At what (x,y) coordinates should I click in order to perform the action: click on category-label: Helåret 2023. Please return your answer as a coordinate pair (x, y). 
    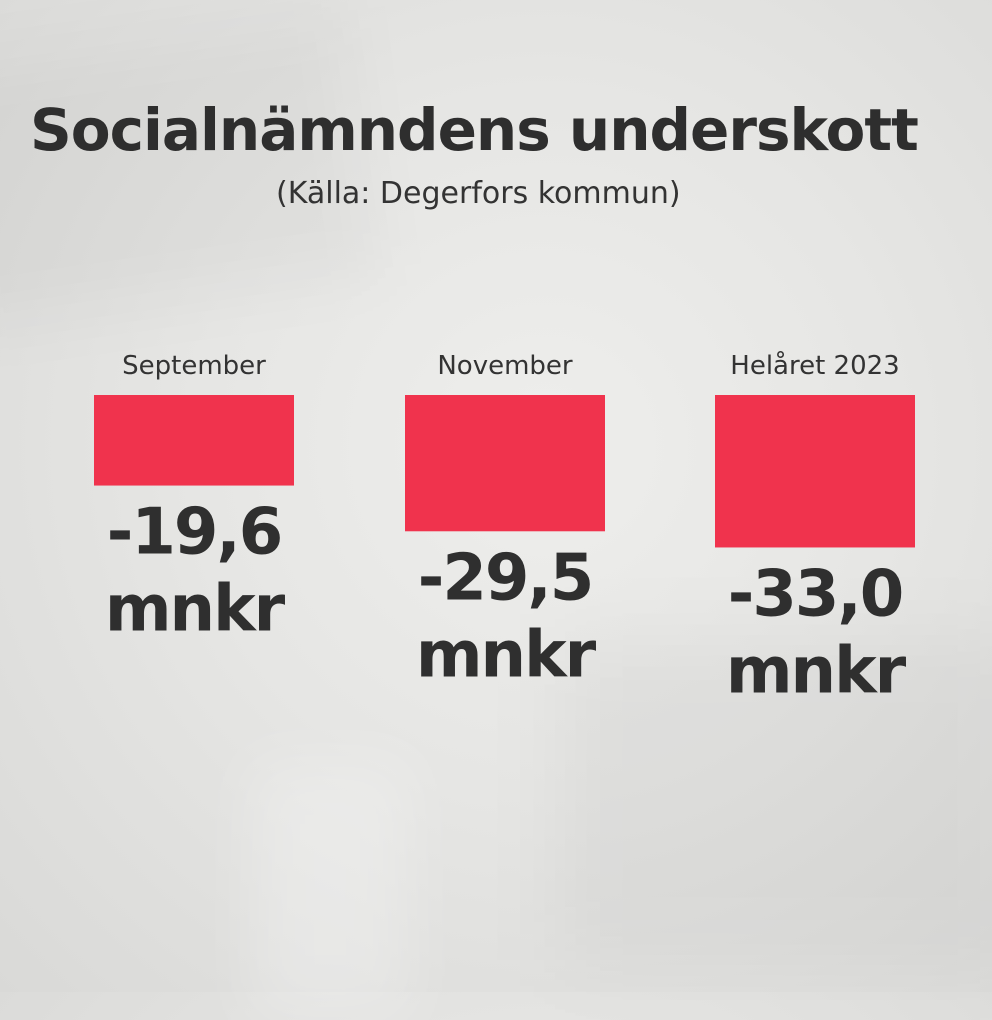
    Looking at the image, I should click on (814, 365).